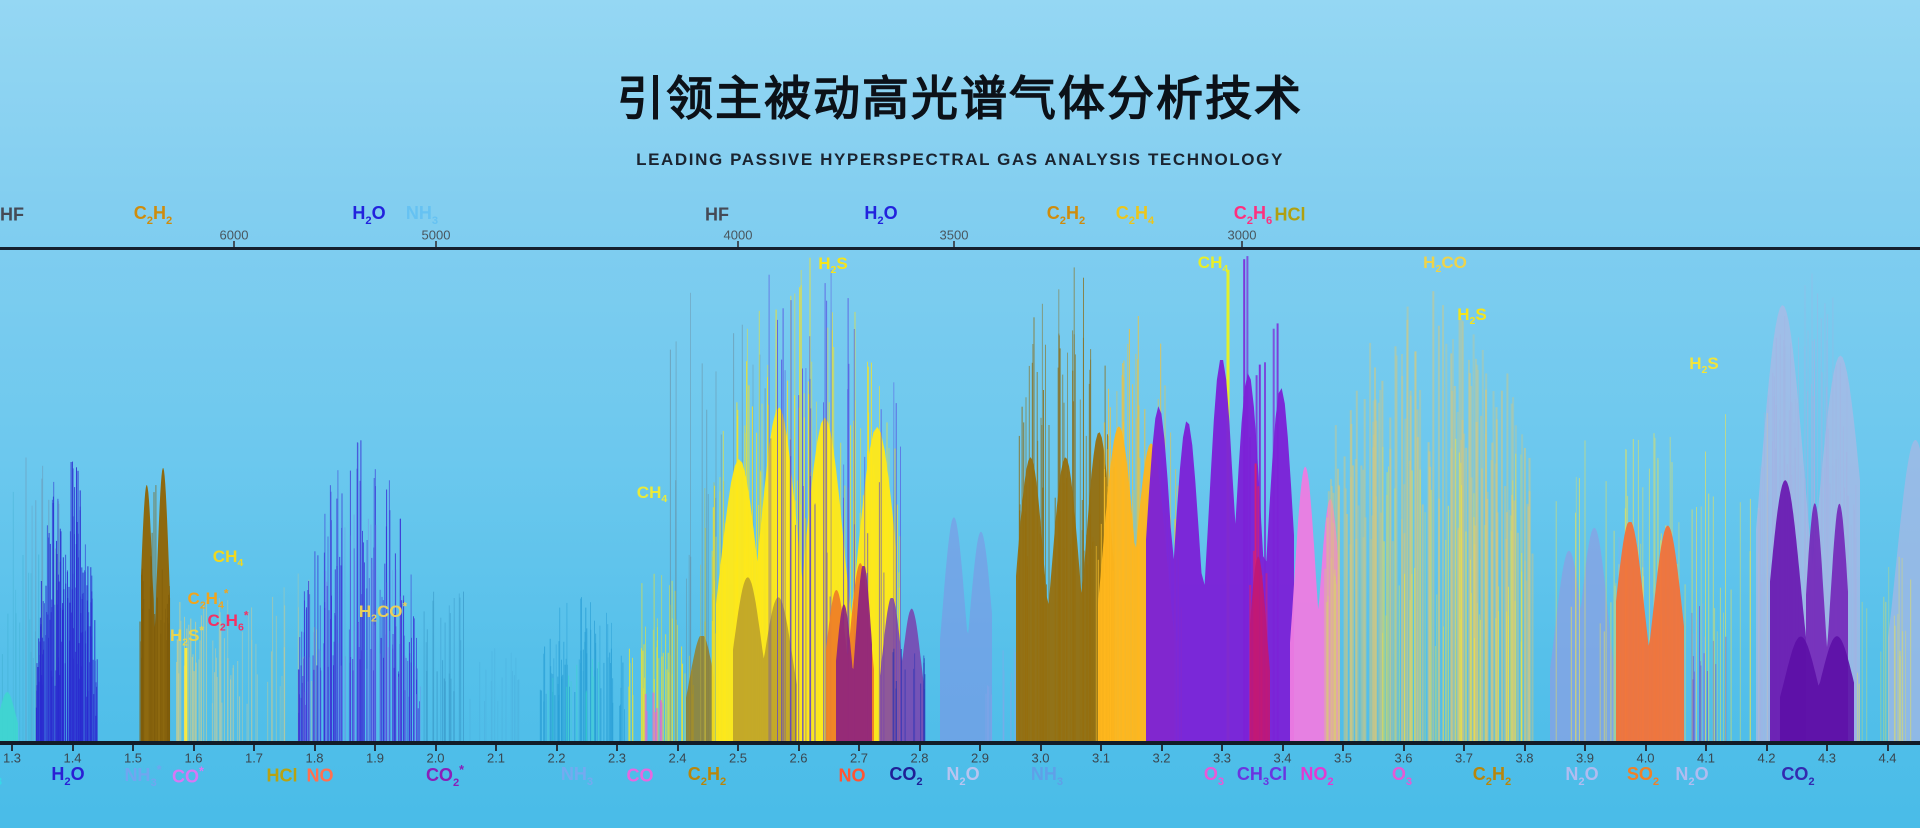  Describe the element at coordinates (68, 776) in the screenshot. I see `gas-label-bottom: H2O` at that location.